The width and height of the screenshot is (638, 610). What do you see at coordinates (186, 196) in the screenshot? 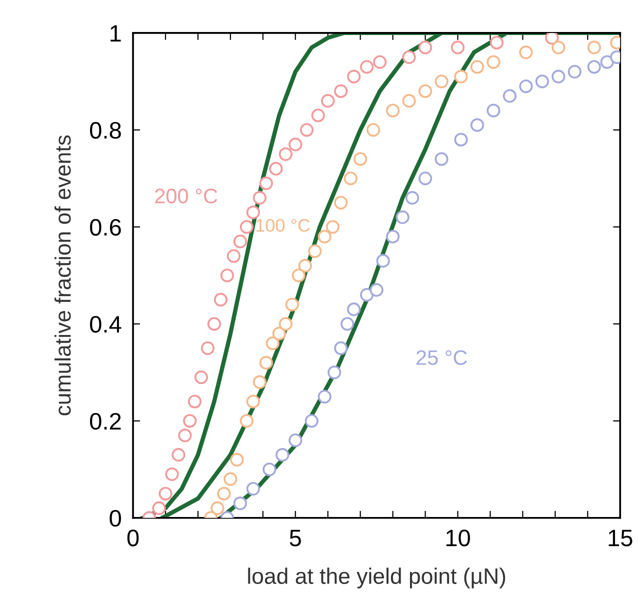
I see `series-label: 200 °C` at bounding box center [186, 196].